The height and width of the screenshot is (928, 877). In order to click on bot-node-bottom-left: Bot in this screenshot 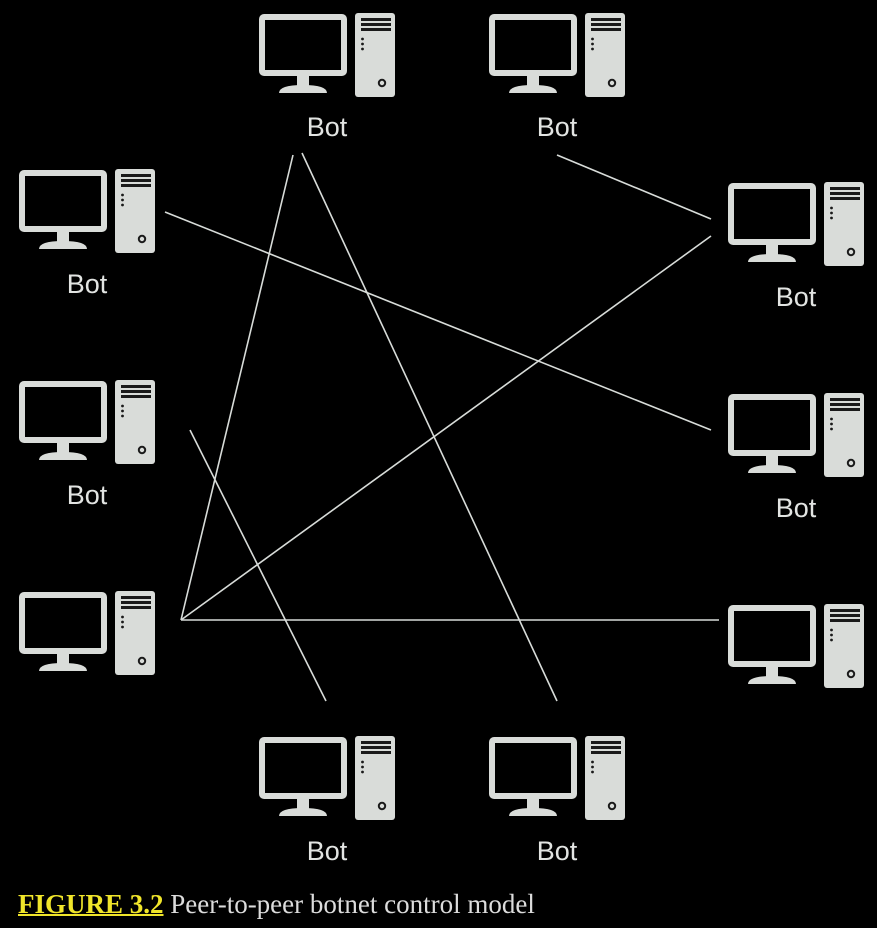, I will do `click(327, 801)`.